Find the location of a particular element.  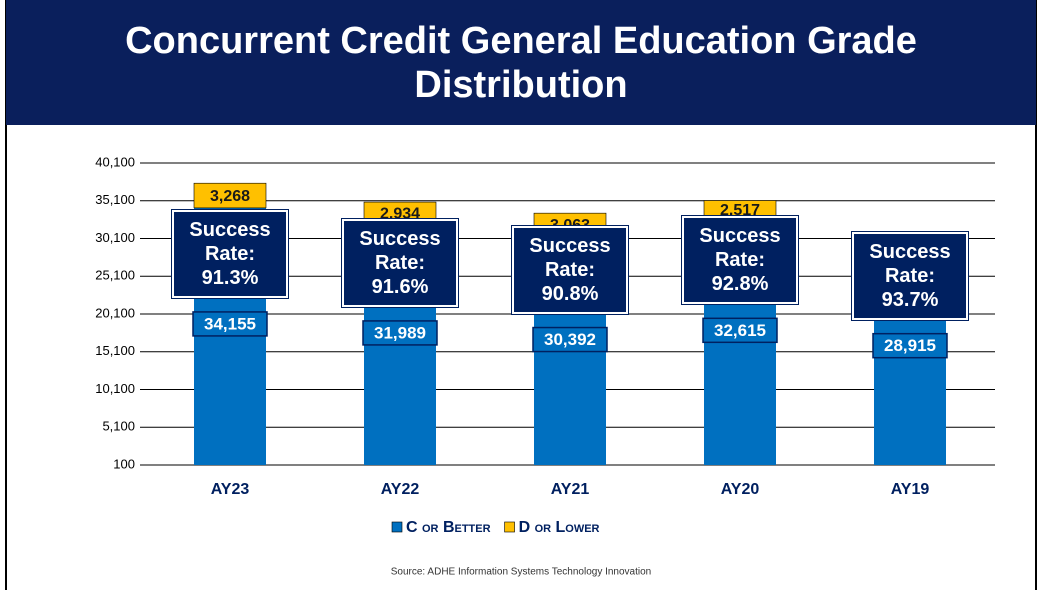

y-tick-label: 100 is located at coordinates (124, 463).